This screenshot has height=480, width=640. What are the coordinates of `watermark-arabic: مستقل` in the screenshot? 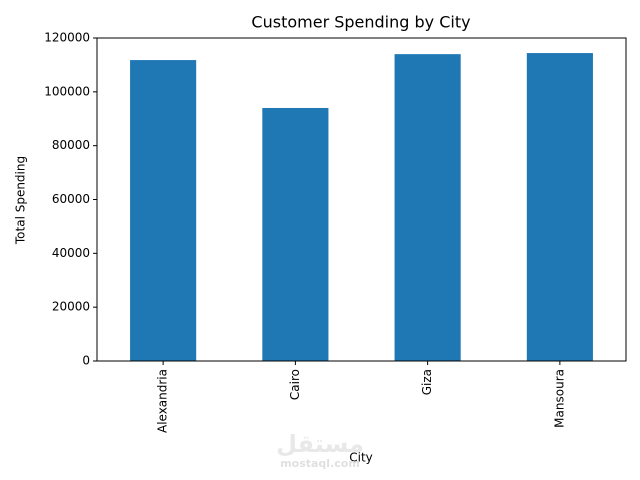 It's located at (320, 444).